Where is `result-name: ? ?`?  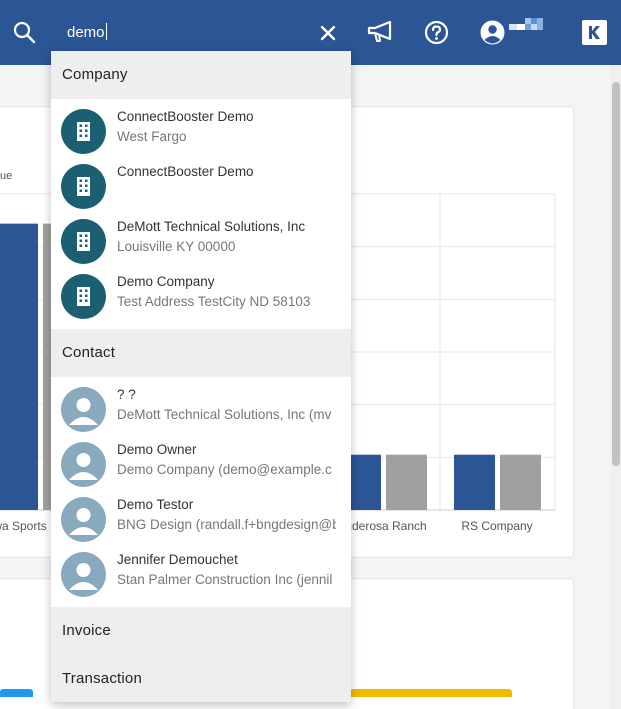 result-name: ? ? is located at coordinates (126, 394).